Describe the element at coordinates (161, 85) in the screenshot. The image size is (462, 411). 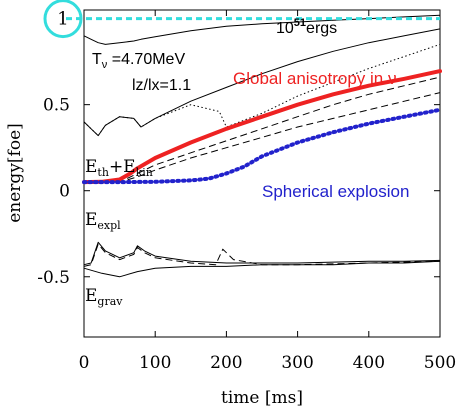
I see `param-aspect-ratio: lz/lx=1.1` at that location.